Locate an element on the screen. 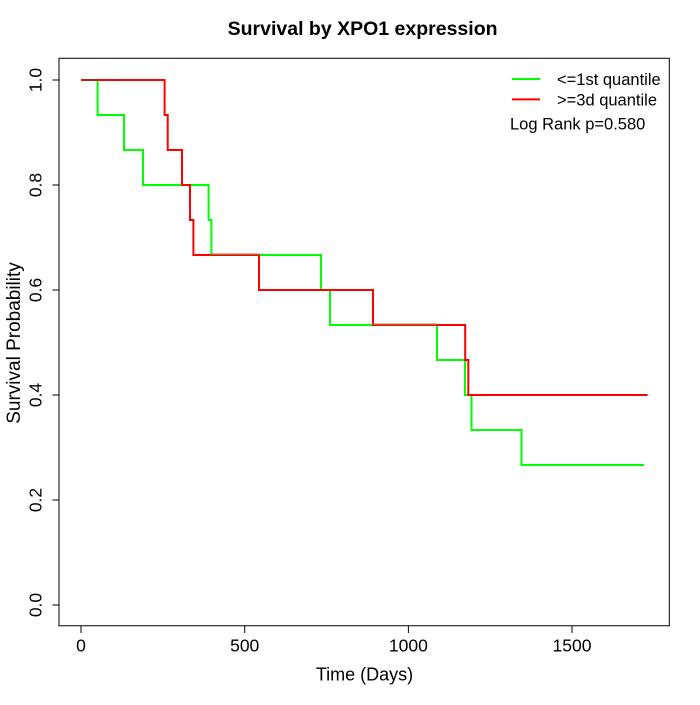 This screenshot has height=705, width=700. svg-text: 0.8 is located at coordinates (36, 185).